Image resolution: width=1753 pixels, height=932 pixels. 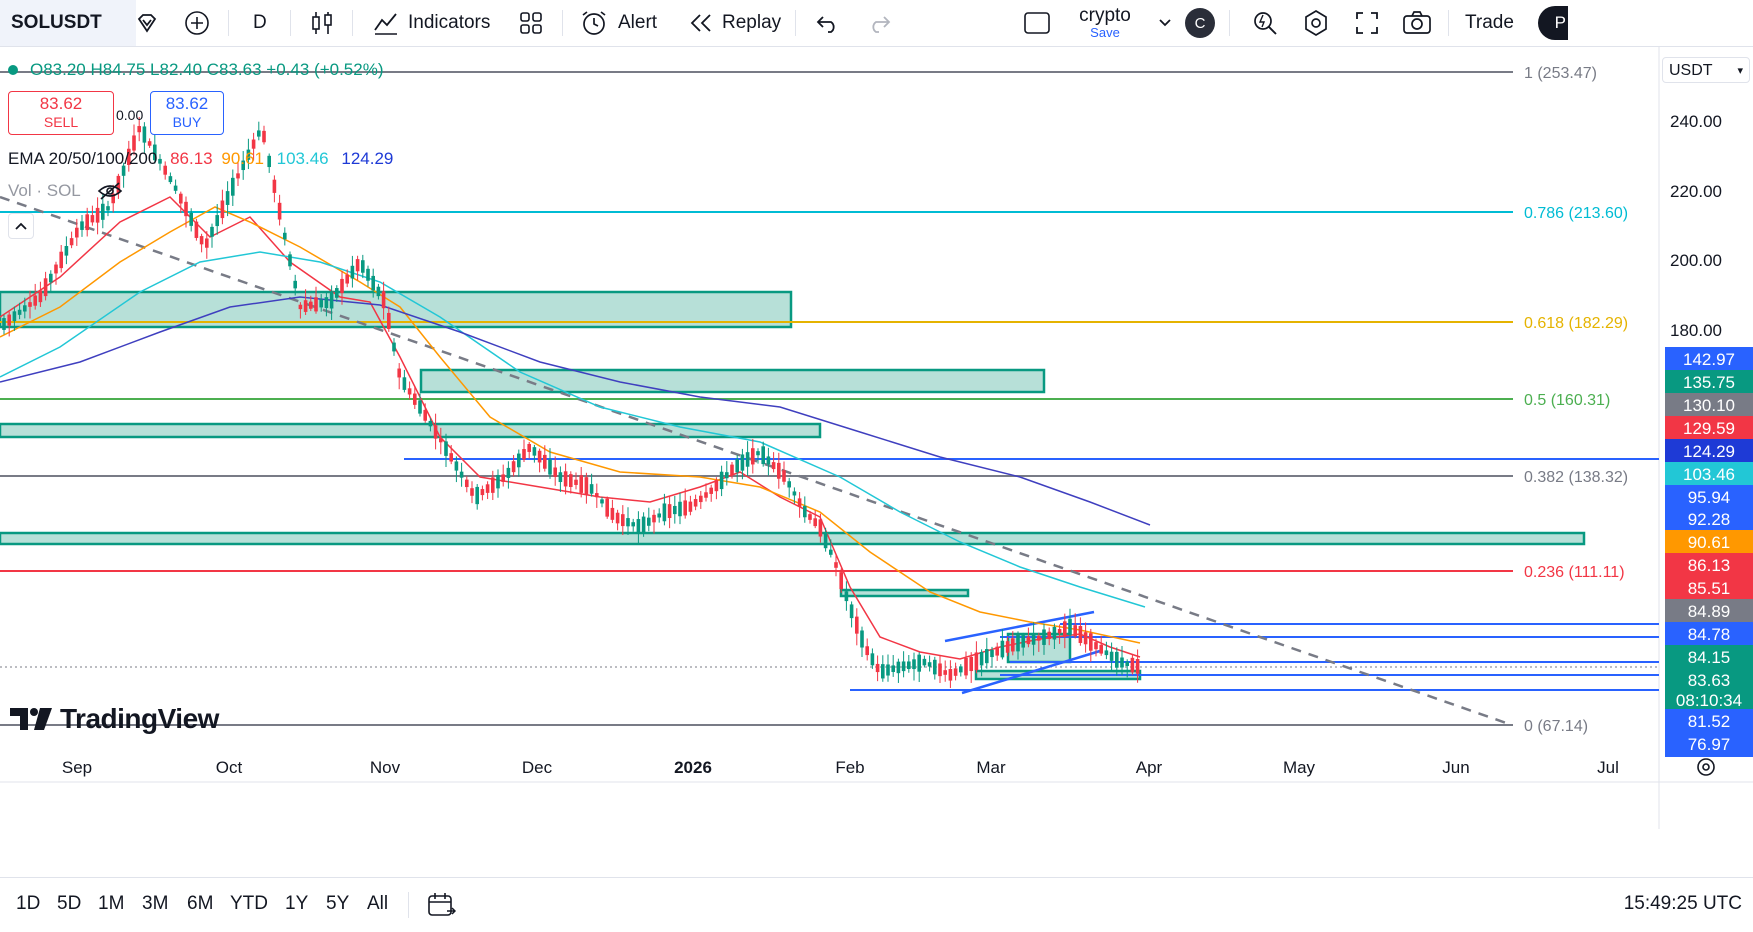 What do you see at coordinates (1691, 70) in the screenshot?
I see `currency-label: USDT` at bounding box center [1691, 70].